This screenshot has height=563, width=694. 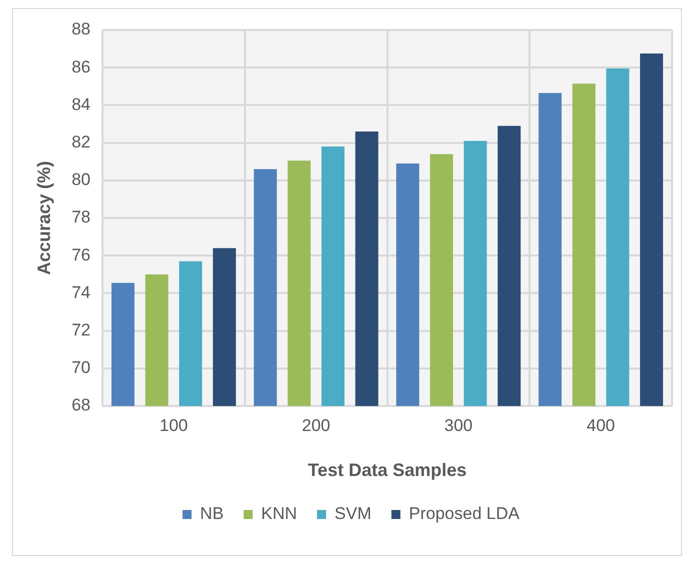 I want to click on x-tick-label: 100, so click(x=174, y=425).